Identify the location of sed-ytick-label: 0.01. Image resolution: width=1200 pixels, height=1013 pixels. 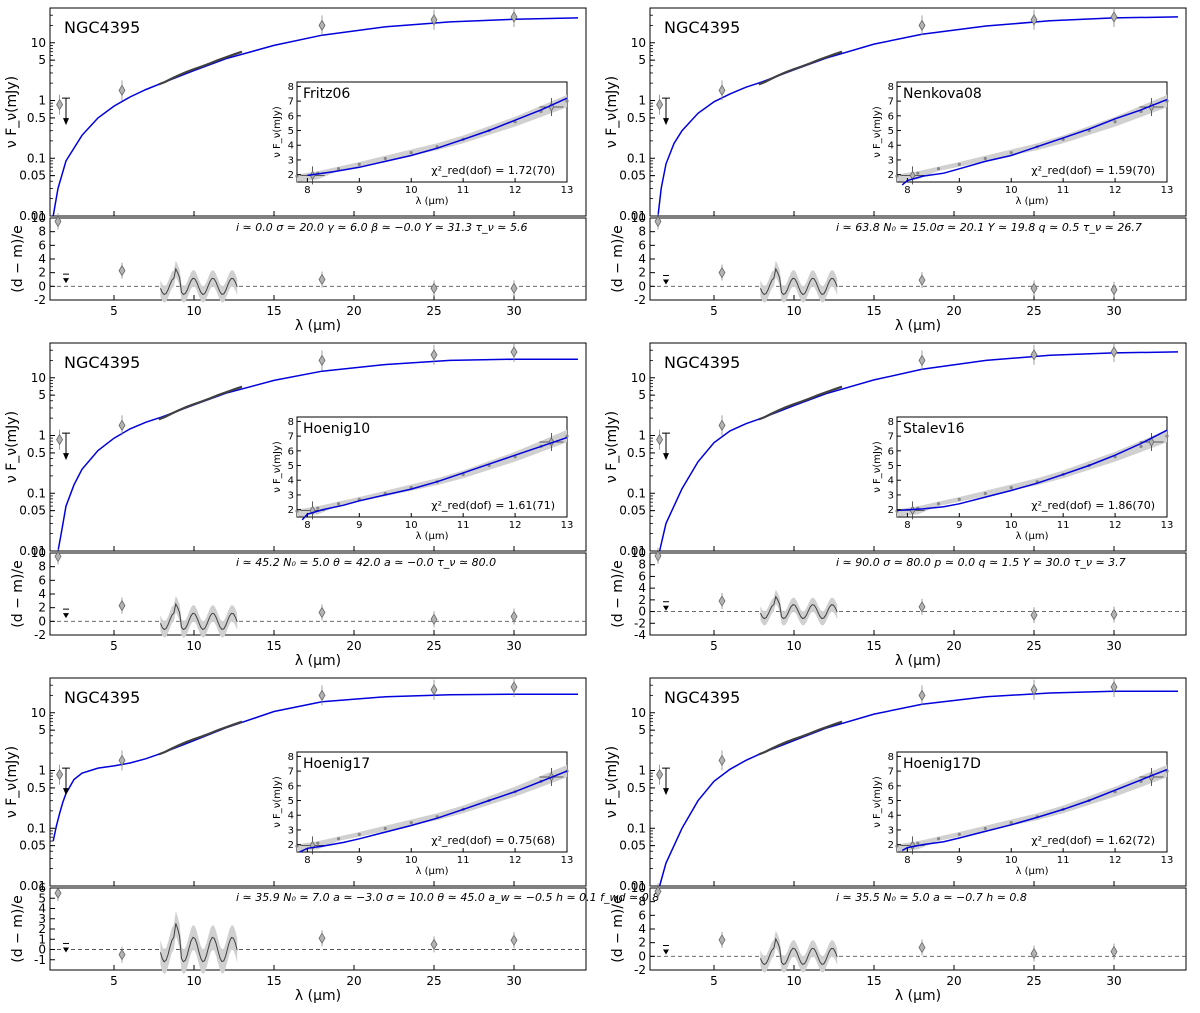
(632, 886).